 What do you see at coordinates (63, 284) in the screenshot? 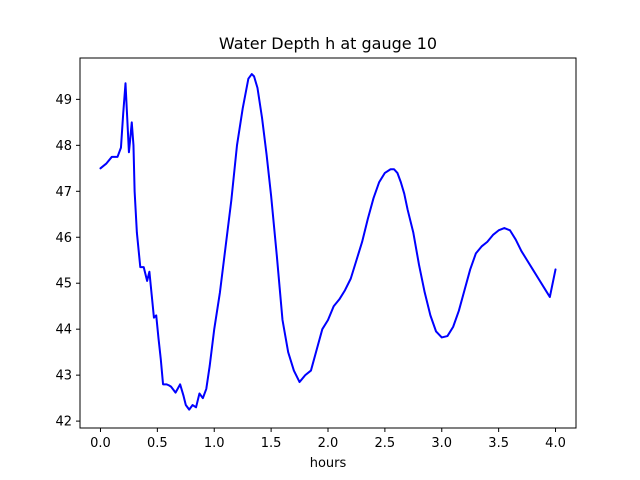
I see `y-tick-label: 45` at bounding box center [63, 284].